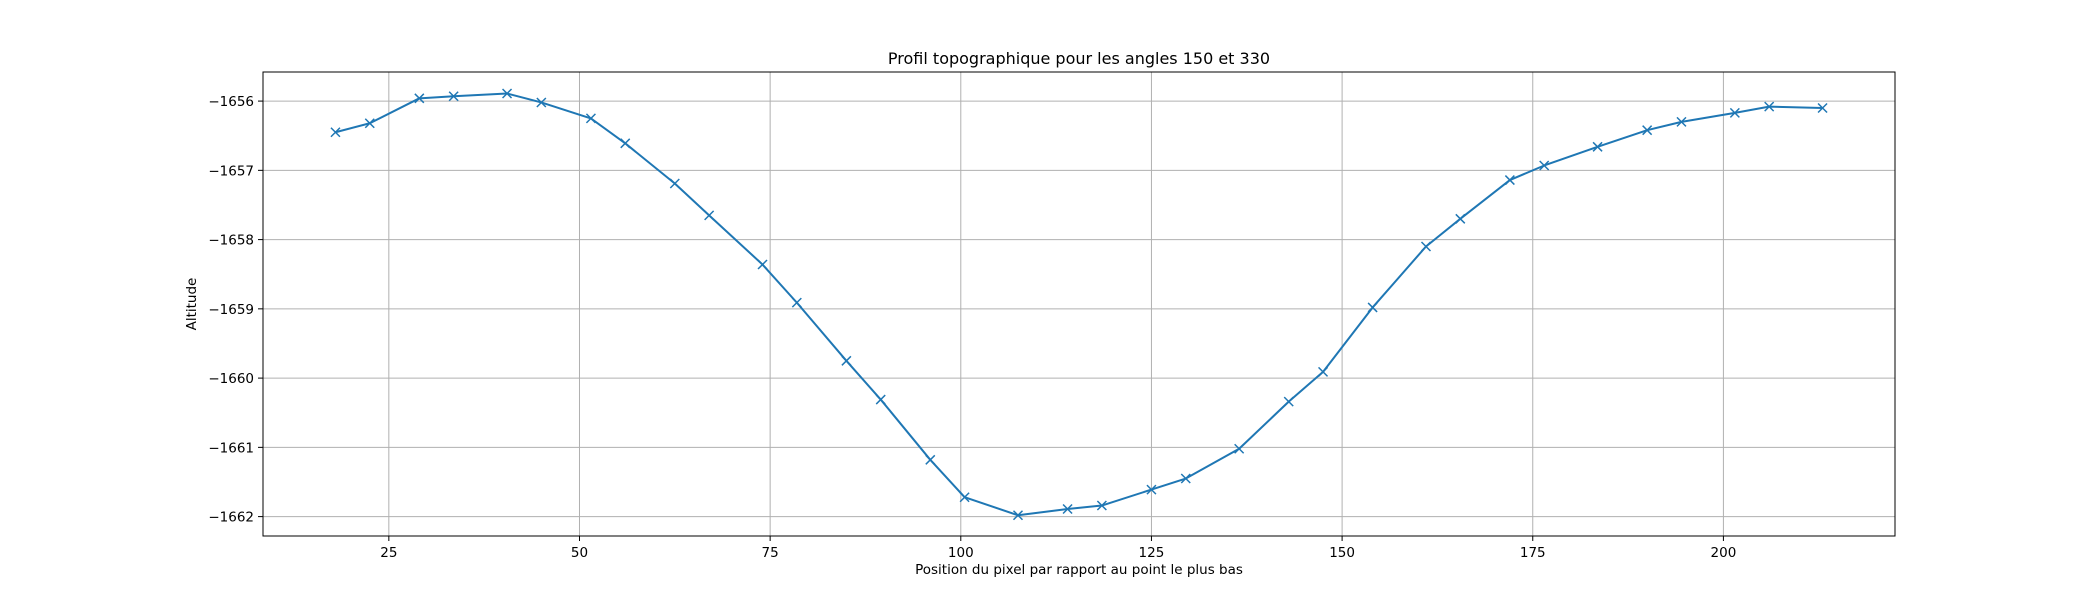 The height and width of the screenshot is (600, 2100). I want to click on x-tick-label: 100, so click(961, 553).